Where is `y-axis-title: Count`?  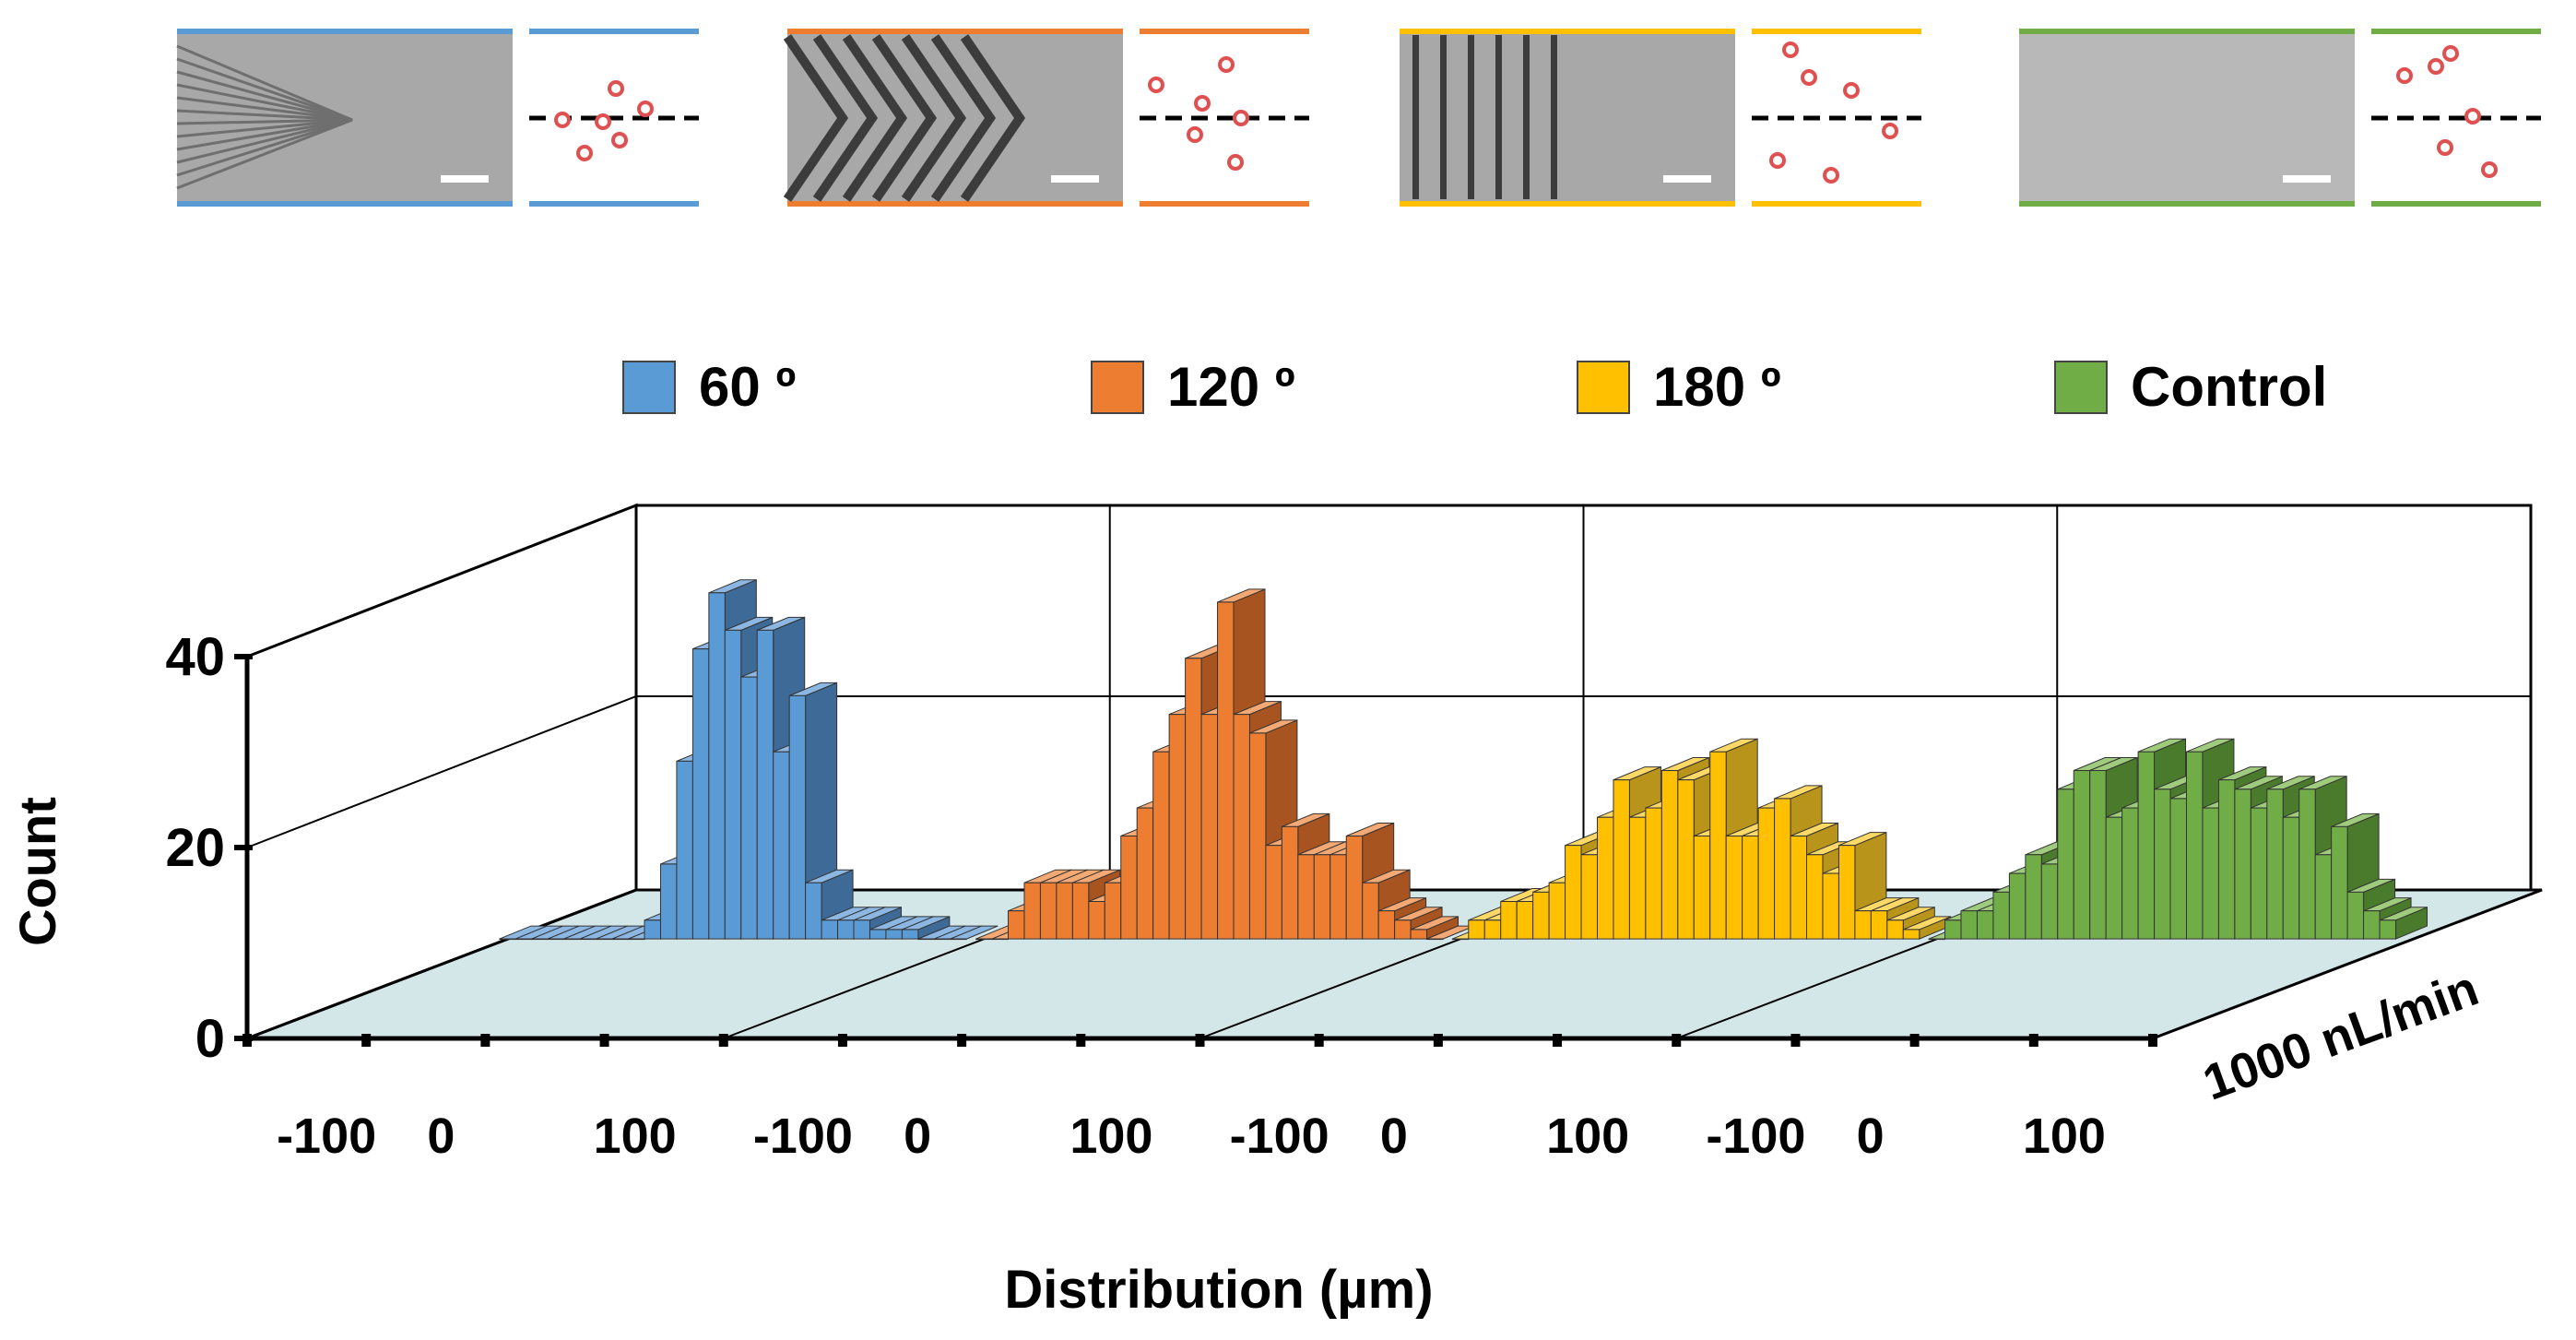
y-axis-title: Count is located at coordinates (37, 871).